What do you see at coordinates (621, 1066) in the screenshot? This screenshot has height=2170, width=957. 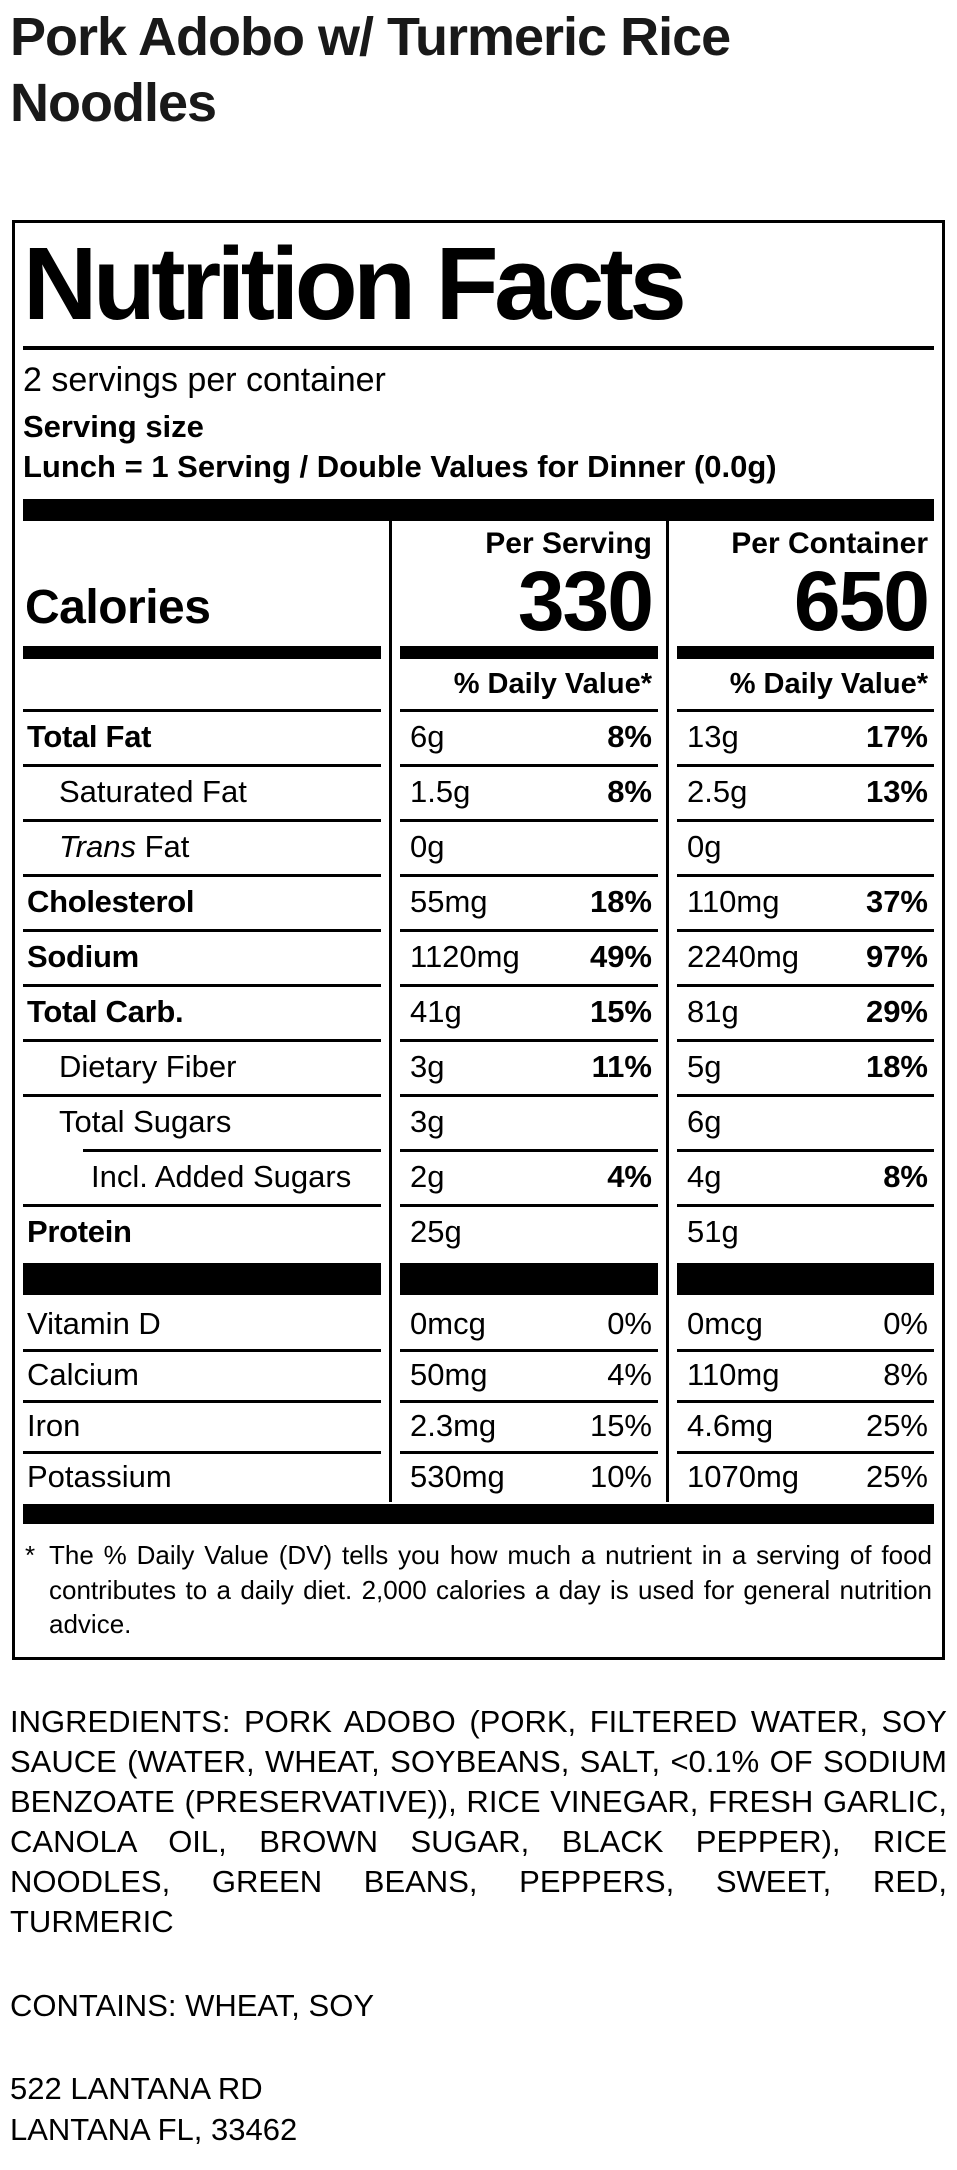 I see `nutrient-dv-per-serving: 11%` at bounding box center [621, 1066].